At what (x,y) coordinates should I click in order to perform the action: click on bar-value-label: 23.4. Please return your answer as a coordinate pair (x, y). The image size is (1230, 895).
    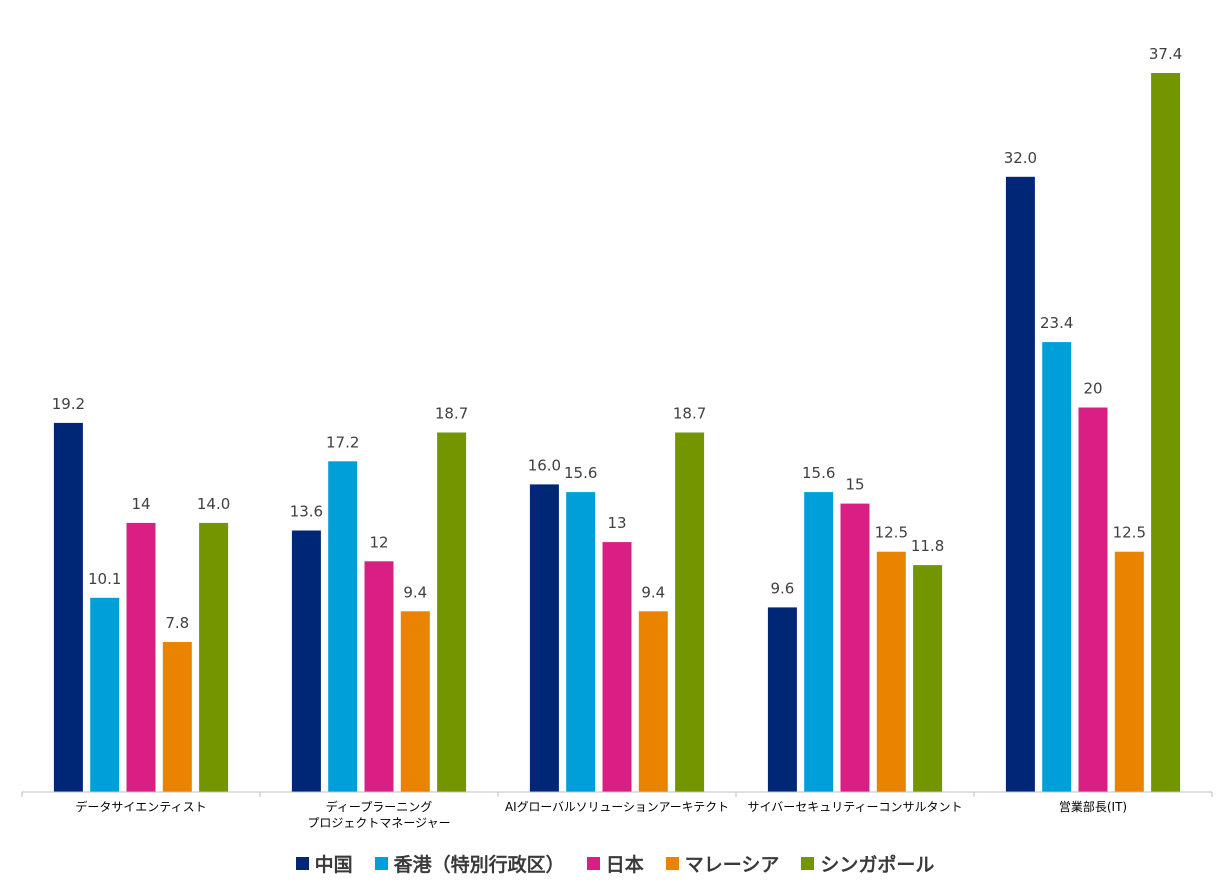
    Looking at the image, I should click on (1056, 323).